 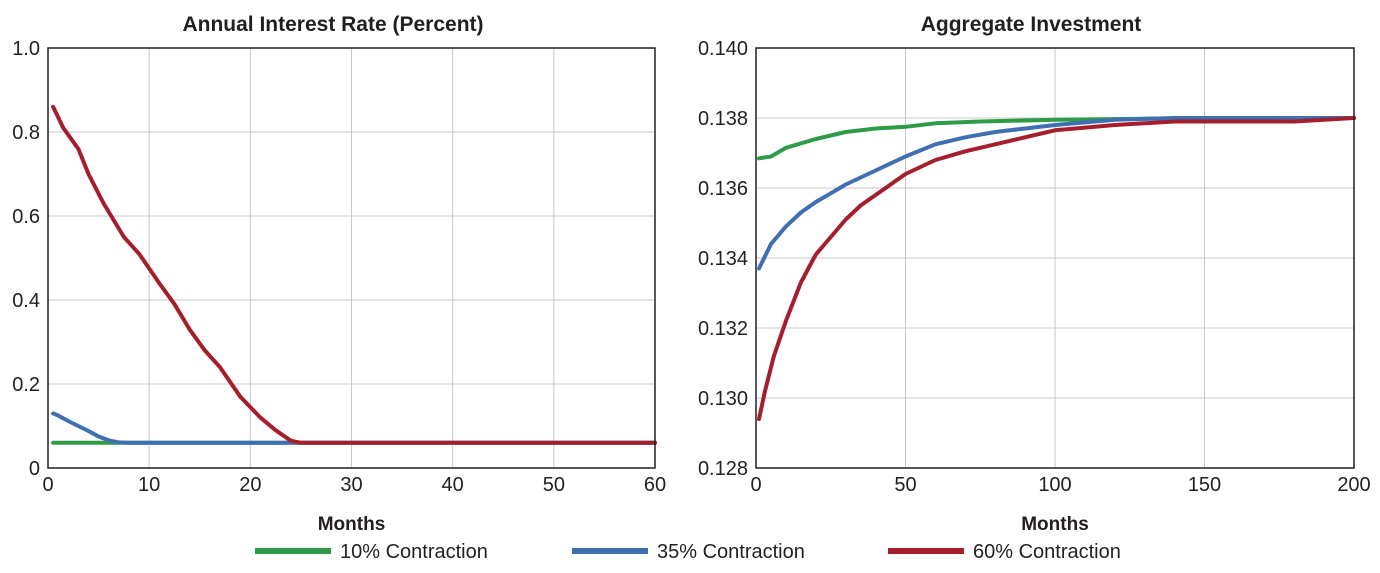 What do you see at coordinates (414, 552) in the screenshot?
I see `legend-label: 10% Contraction` at bounding box center [414, 552].